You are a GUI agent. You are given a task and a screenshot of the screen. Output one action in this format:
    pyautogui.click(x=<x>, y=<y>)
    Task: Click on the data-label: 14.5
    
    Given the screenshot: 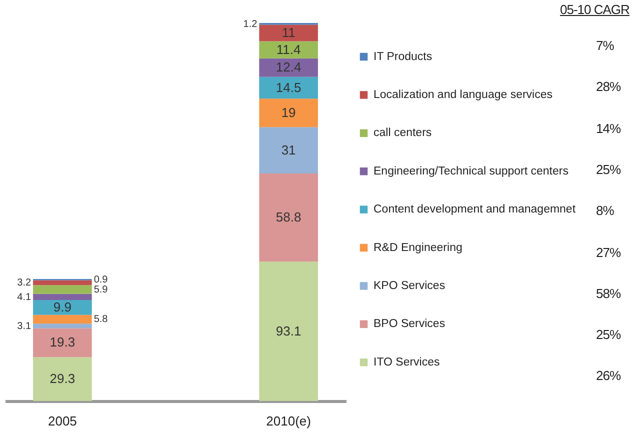 What is the action you would take?
    pyautogui.click(x=289, y=87)
    